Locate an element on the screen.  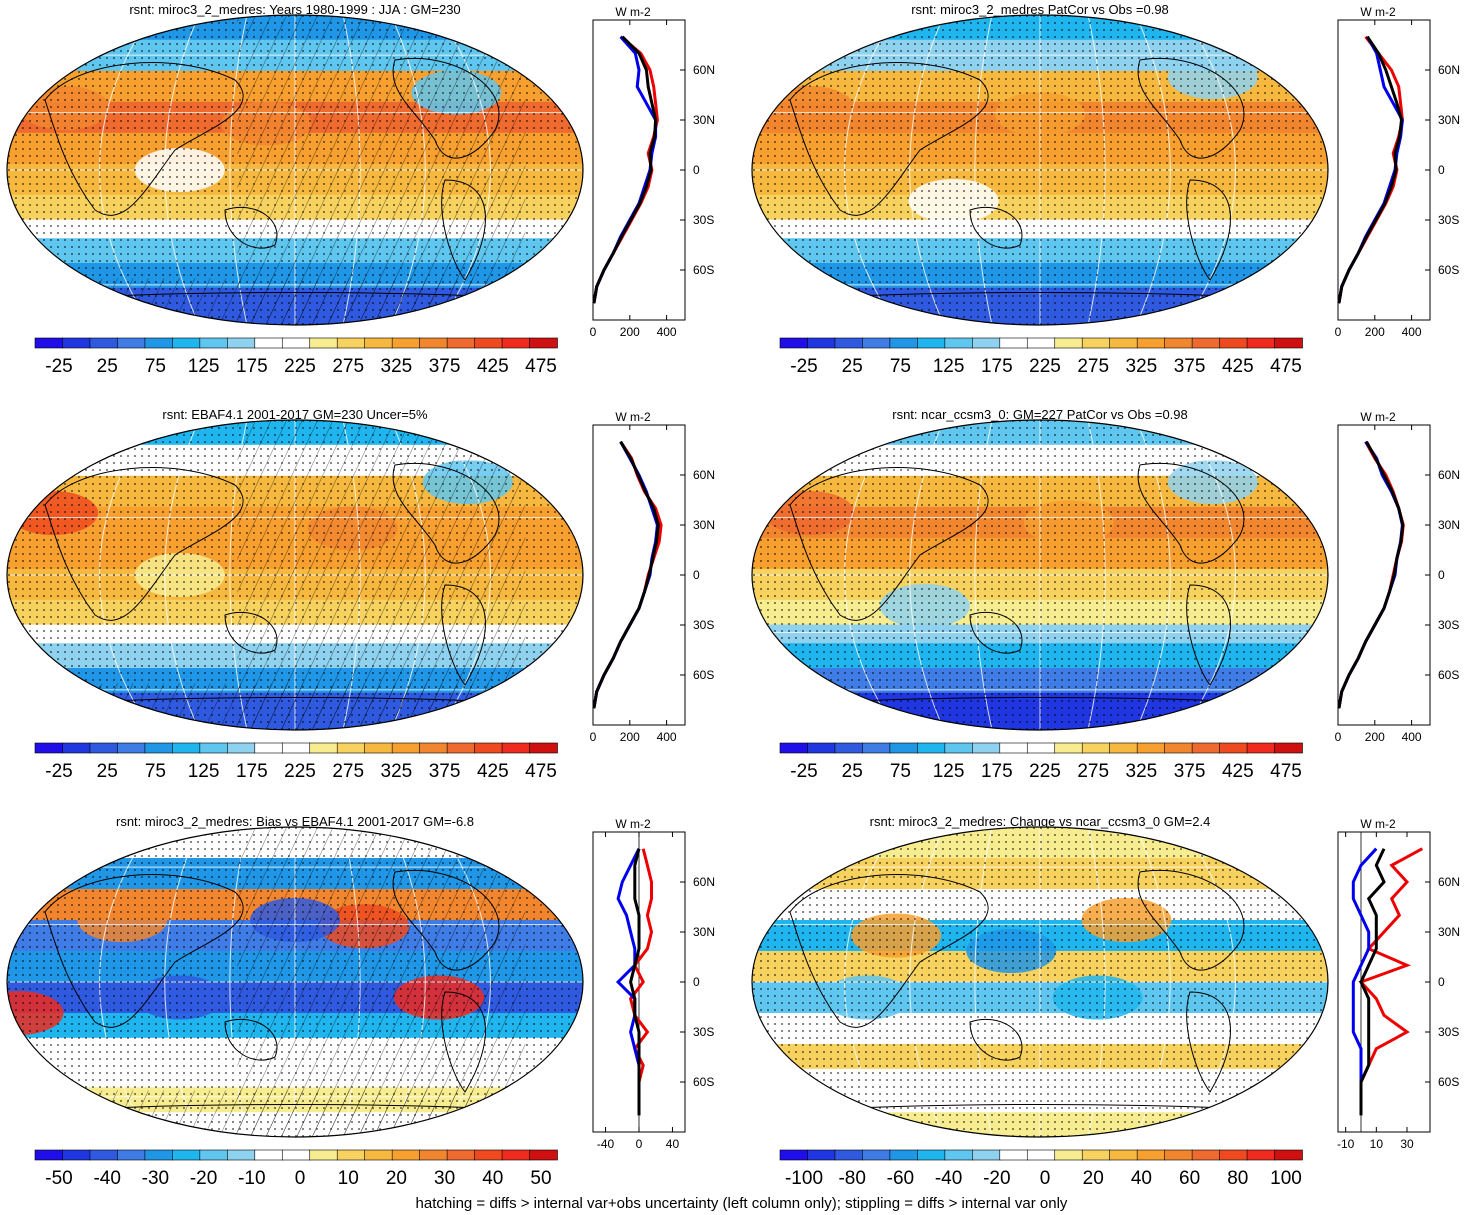
colorbar: -50 -40 -30 -20 -10 0 10 20 30 40 50 is located at coordinates (296, 1169).